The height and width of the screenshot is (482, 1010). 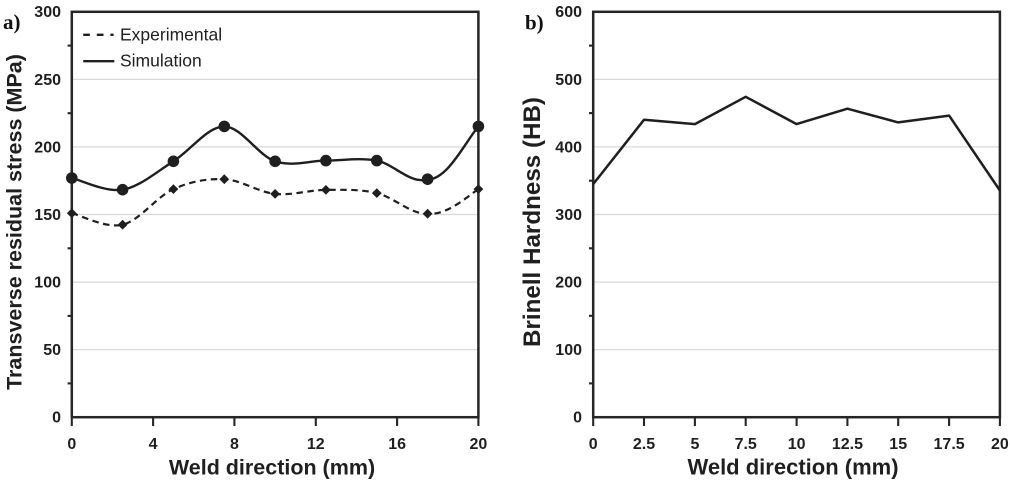 What do you see at coordinates (316, 444) in the screenshot?
I see `svg-text: 12` at bounding box center [316, 444].